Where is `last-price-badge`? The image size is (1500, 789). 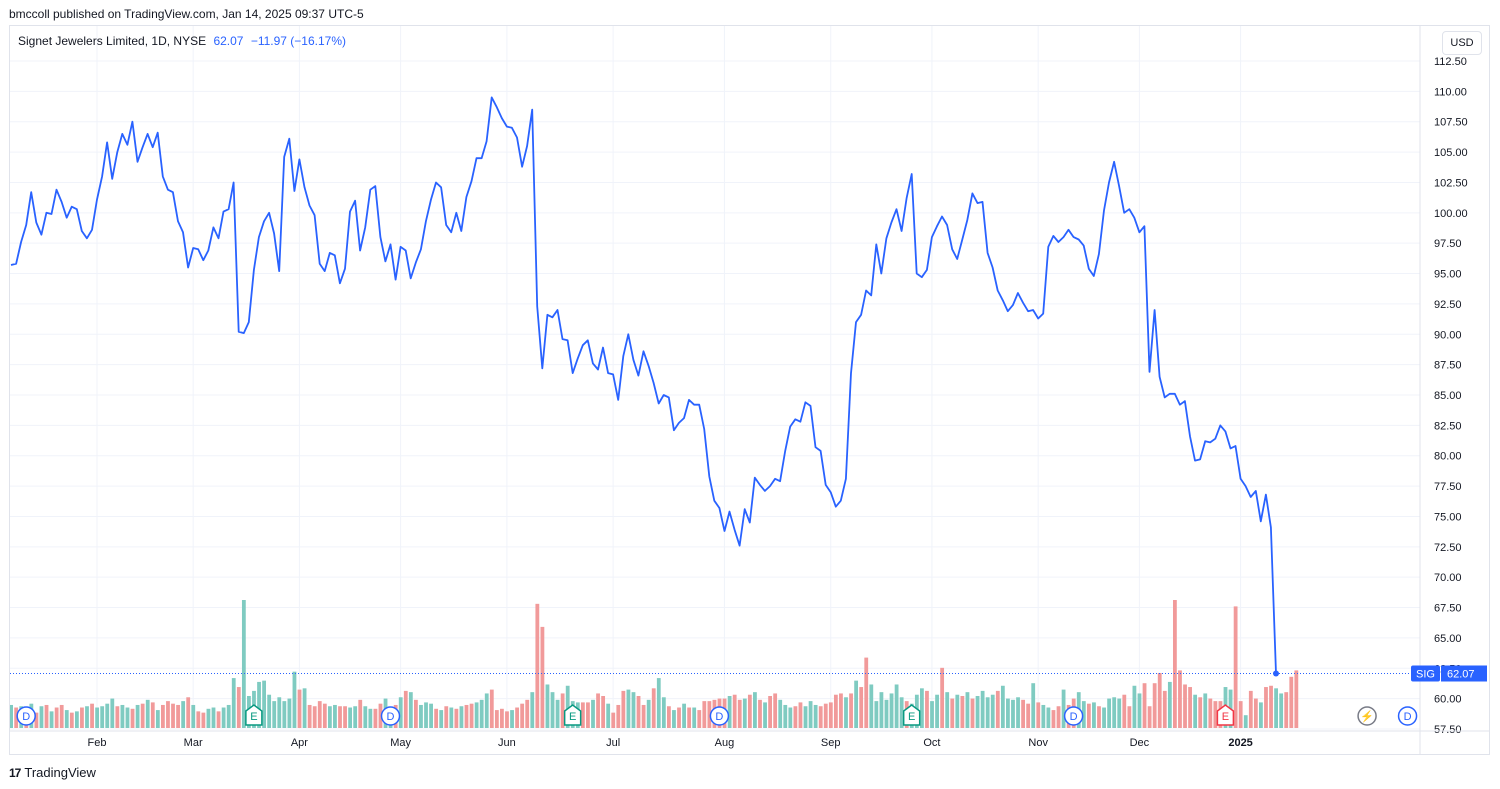
last-price-badge is located at coordinates (1464, 673).